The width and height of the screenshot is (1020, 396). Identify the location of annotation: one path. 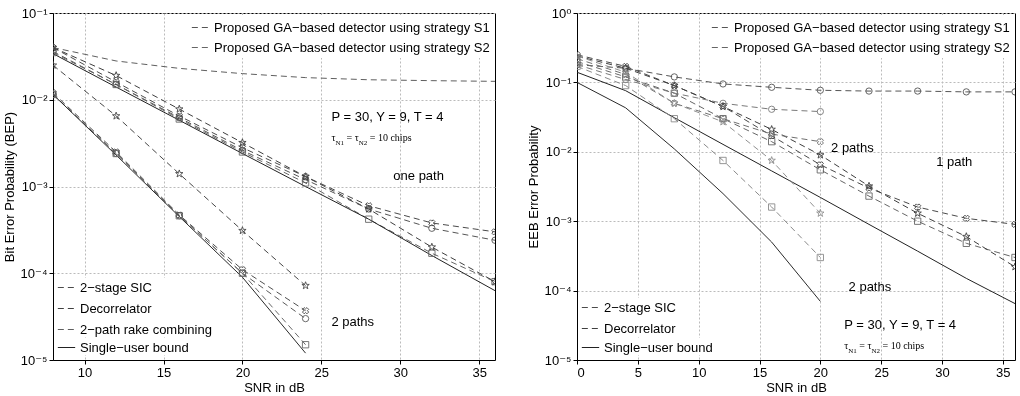
(418, 176).